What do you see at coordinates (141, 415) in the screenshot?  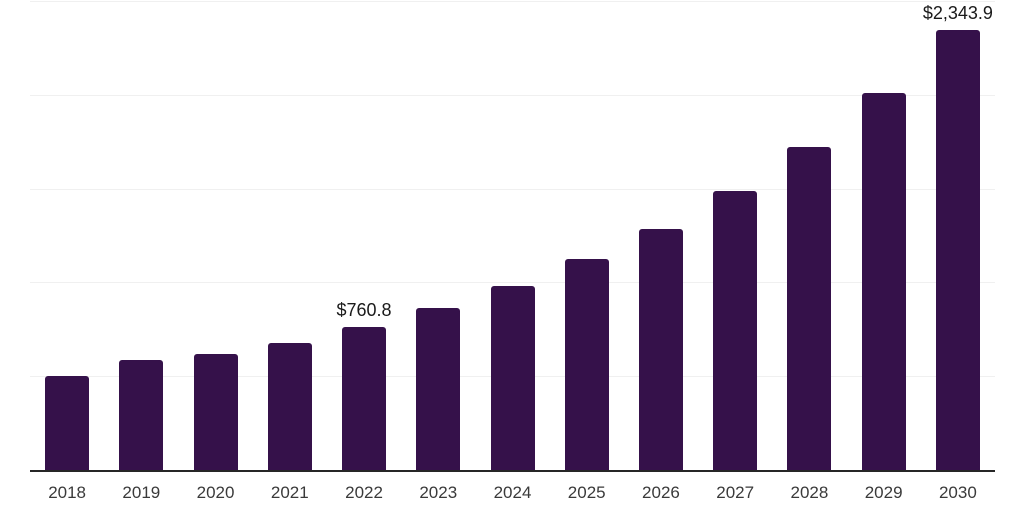 I see `bar-2019` at bounding box center [141, 415].